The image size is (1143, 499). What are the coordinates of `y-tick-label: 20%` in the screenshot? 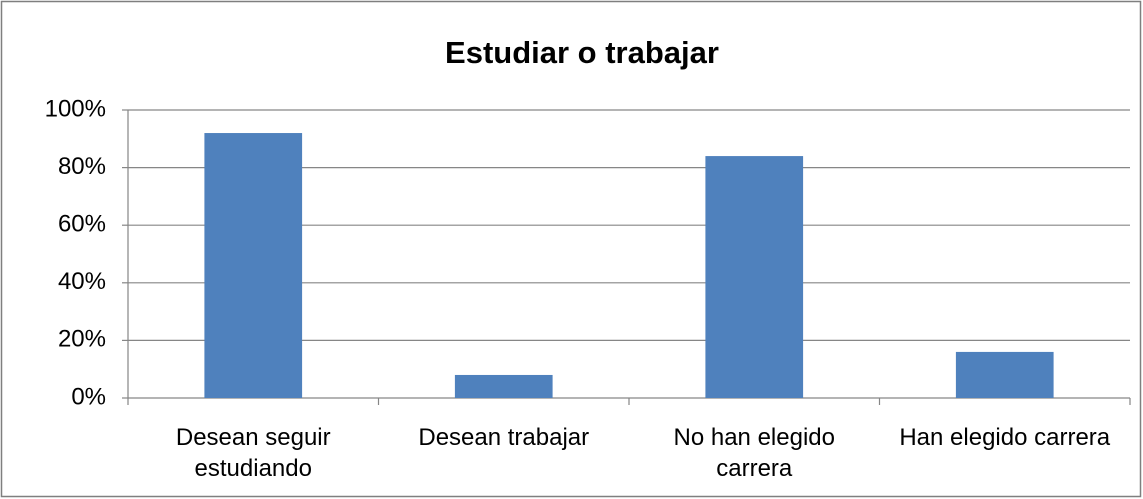 It's located at (82, 339).